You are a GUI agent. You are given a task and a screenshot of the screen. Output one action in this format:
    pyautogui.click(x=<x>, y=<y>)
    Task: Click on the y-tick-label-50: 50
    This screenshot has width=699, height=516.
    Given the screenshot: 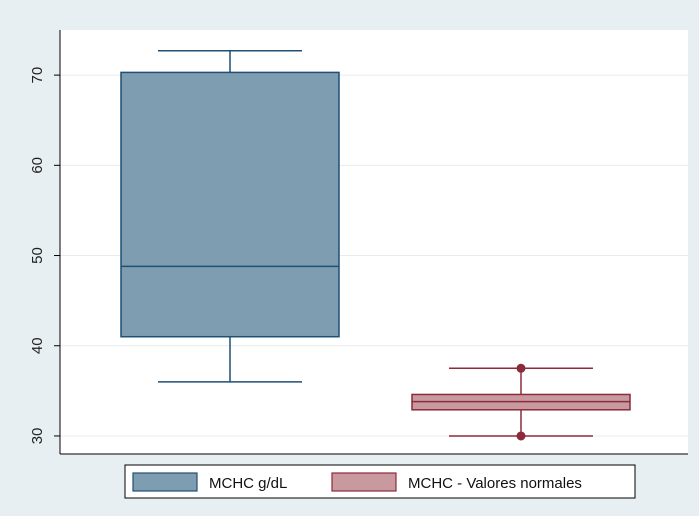 What is the action you would take?
    pyautogui.click(x=37, y=255)
    